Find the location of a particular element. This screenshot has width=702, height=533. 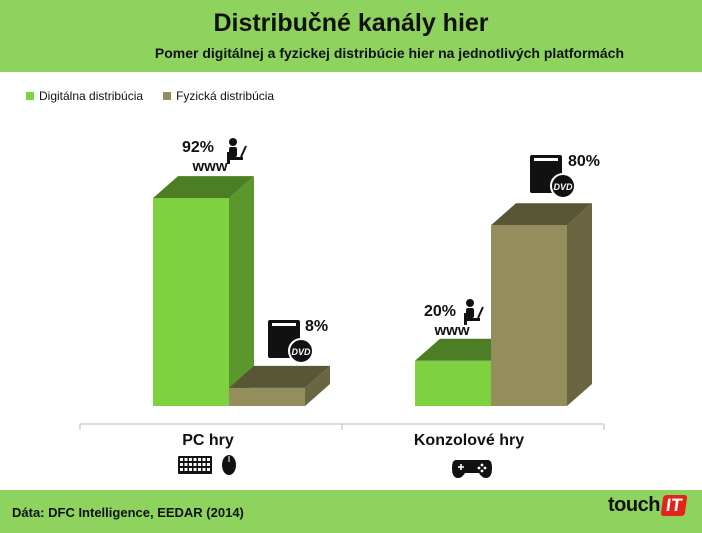

legend-item-physical: Fyzická distribúcia is located at coordinates (218, 96).